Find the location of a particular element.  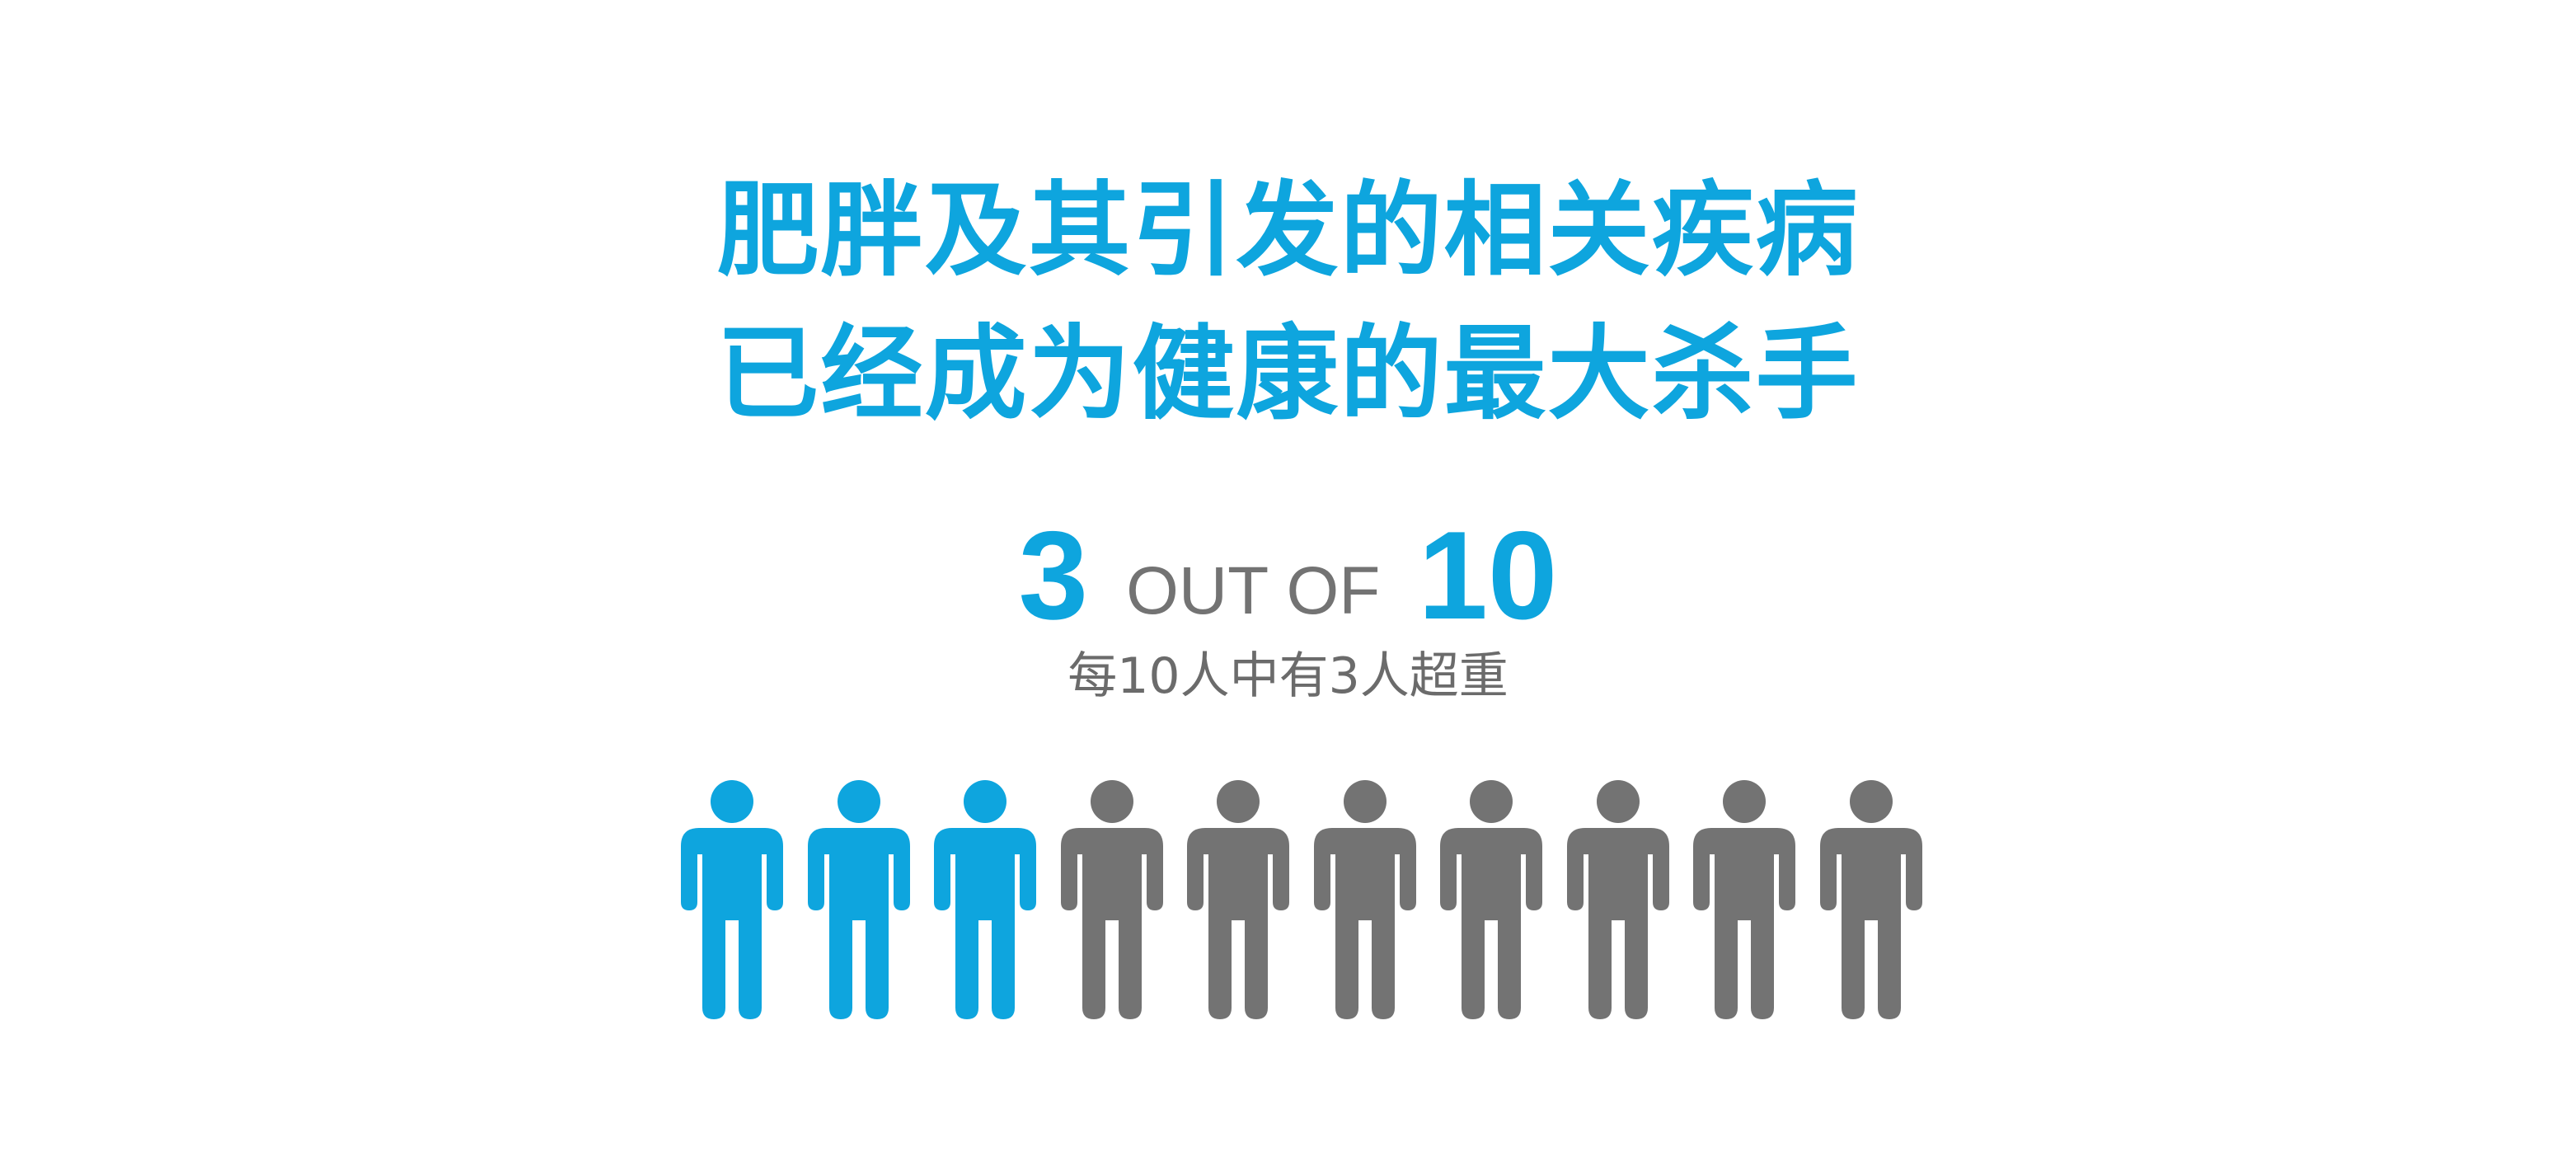

stat-count: 3 is located at coordinates (1053, 576).